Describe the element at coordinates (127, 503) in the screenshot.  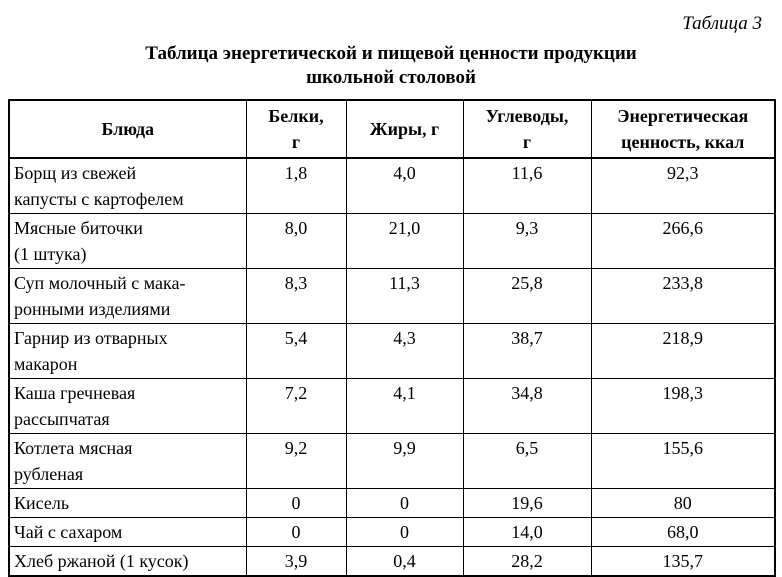
I see `dish-name-cell: Кисель` at that location.